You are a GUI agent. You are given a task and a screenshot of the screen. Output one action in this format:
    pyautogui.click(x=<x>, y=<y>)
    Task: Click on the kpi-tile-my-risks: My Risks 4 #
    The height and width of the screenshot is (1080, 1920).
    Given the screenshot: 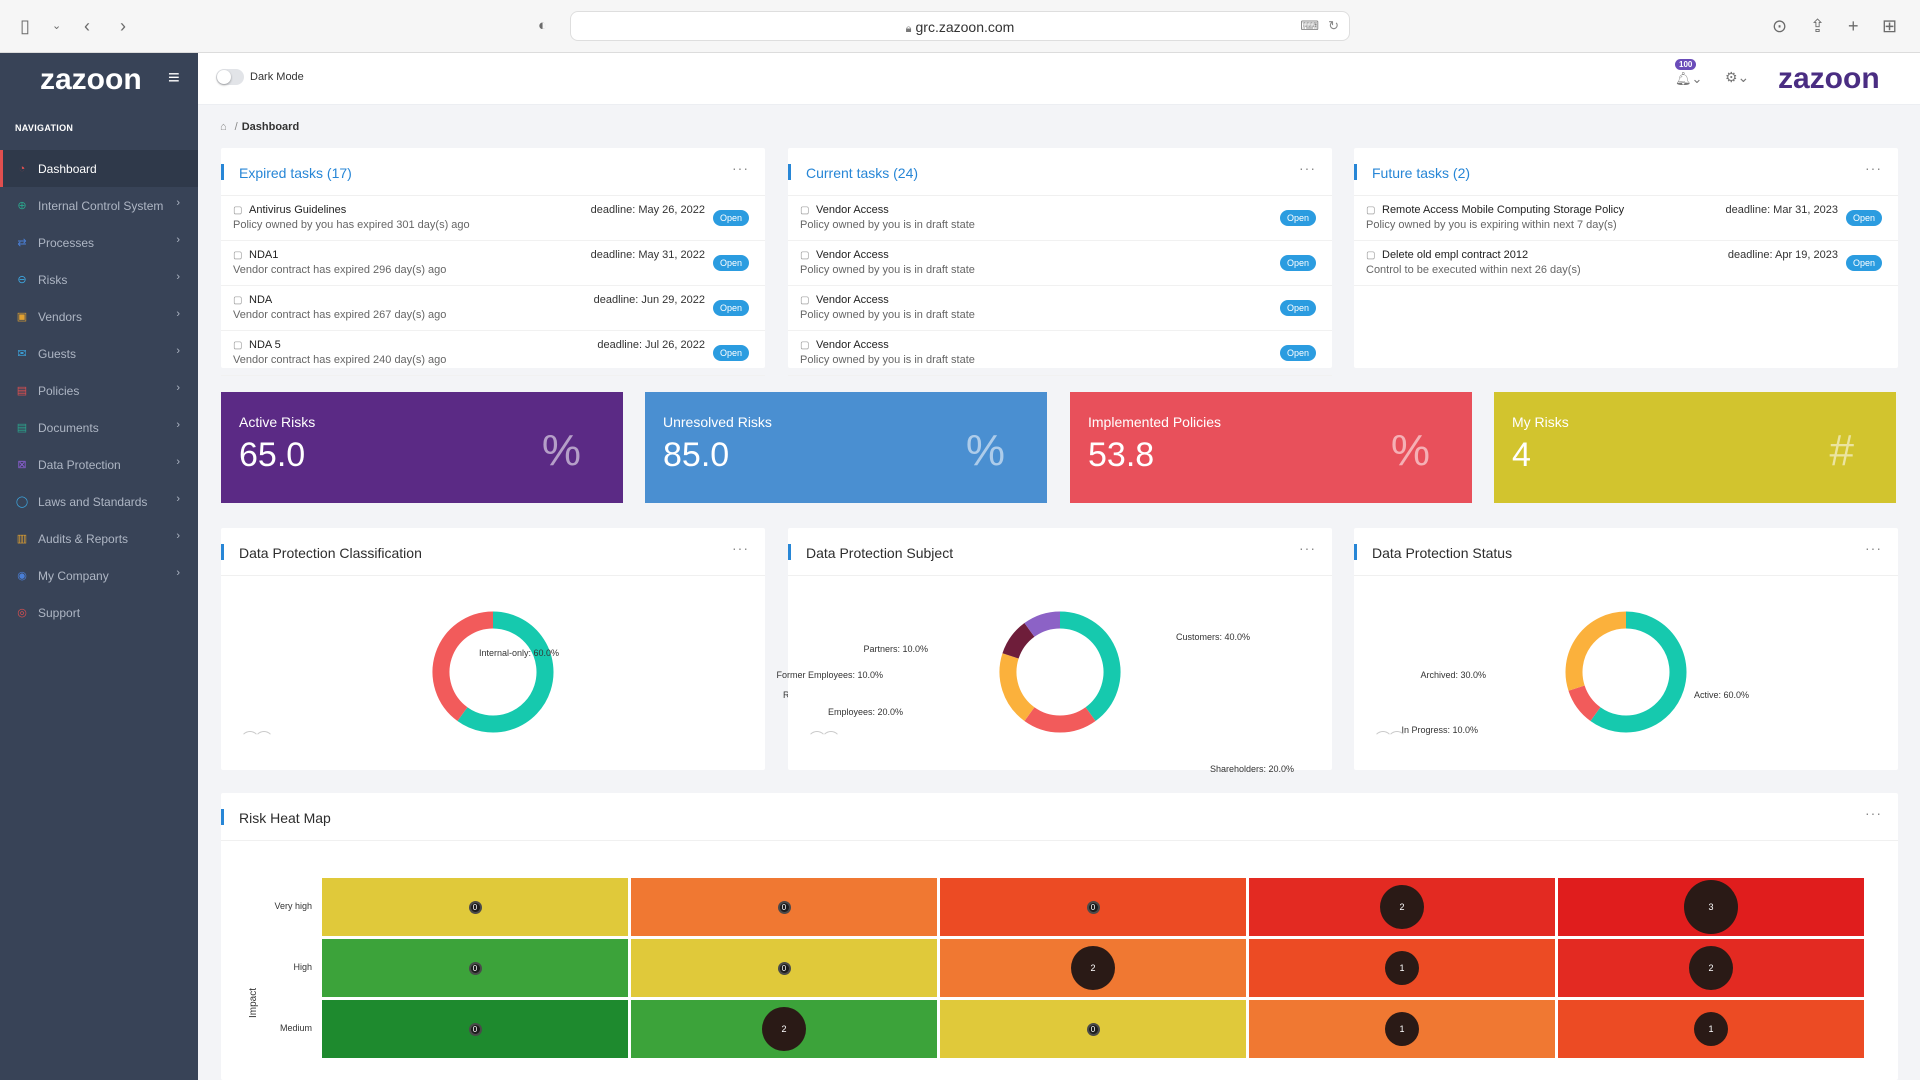 What is the action you would take?
    pyautogui.click(x=1695, y=447)
    